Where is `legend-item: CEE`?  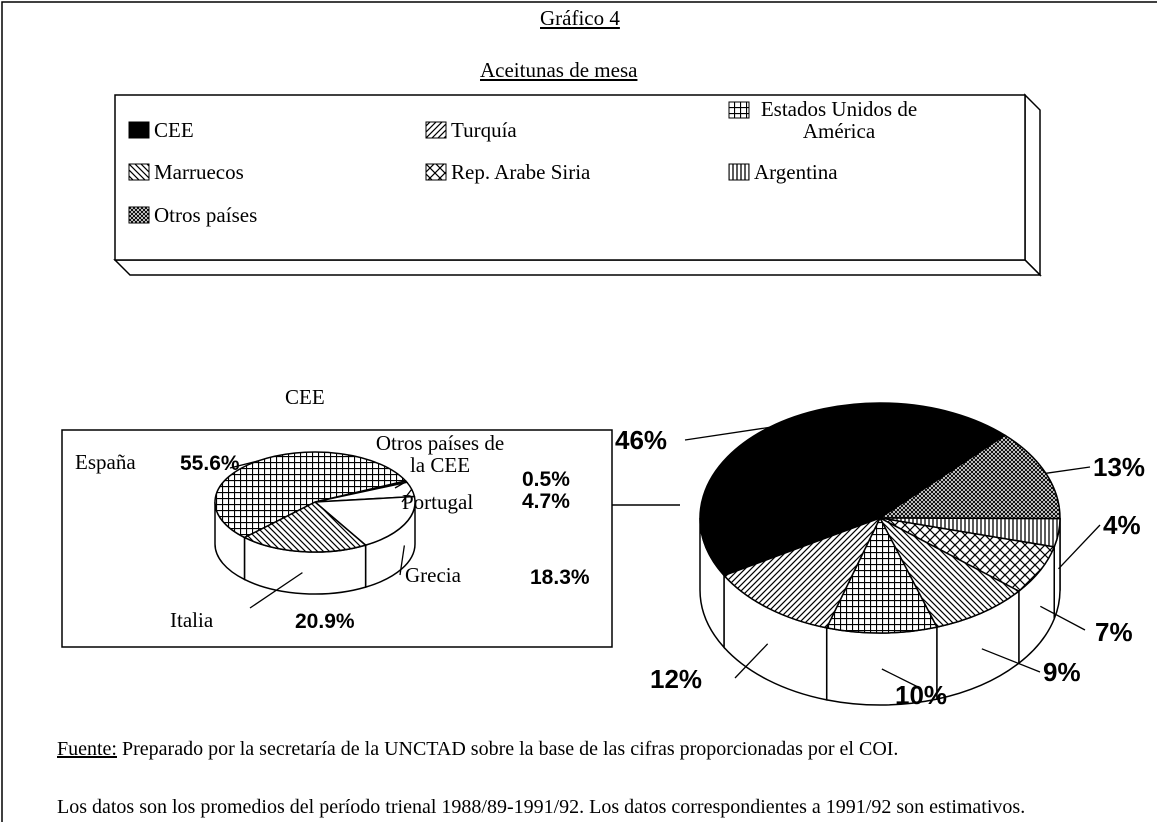
legend-item: CEE is located at coordinates (161, 130).